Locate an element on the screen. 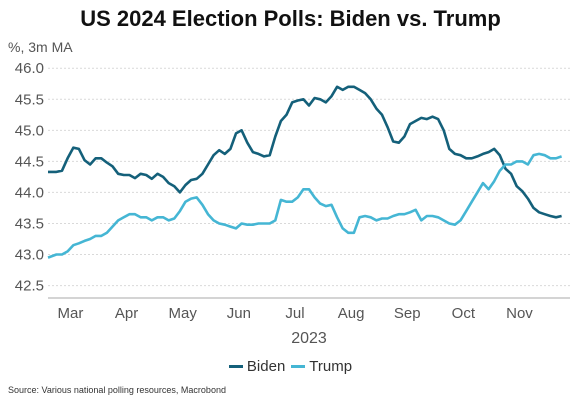 The image size is (581, 400). legend-swatch-trump is located at coordinates (298, 366).